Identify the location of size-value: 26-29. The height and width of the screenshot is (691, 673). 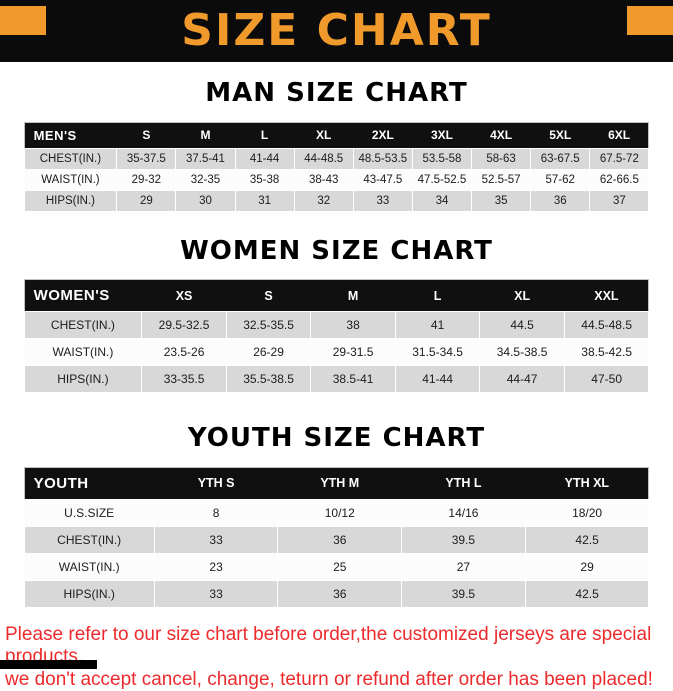
(268, 352).